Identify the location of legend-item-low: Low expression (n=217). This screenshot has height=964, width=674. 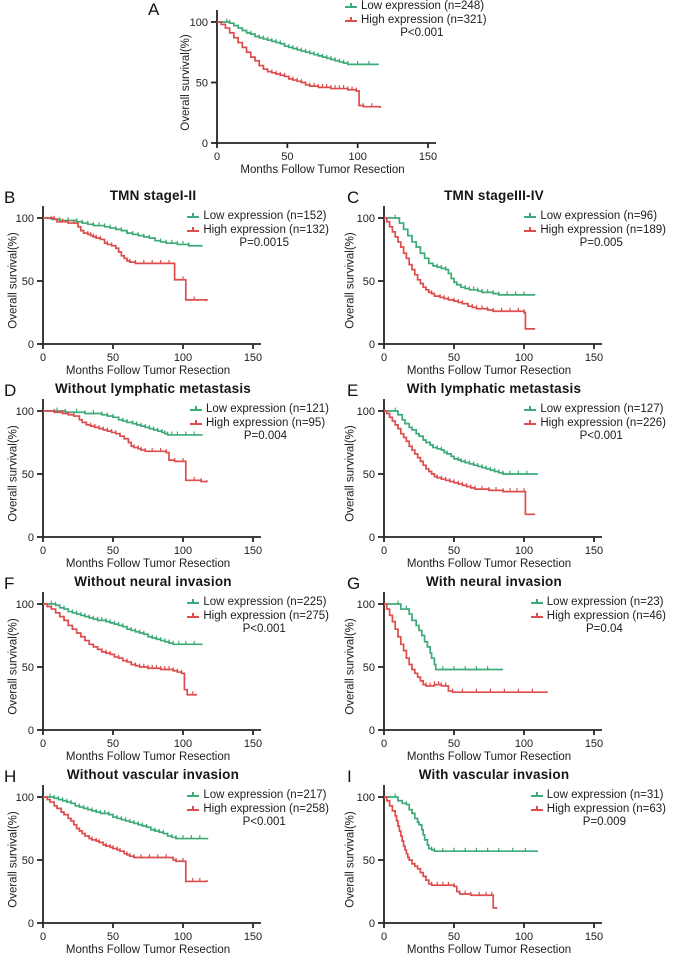
(258, 796).